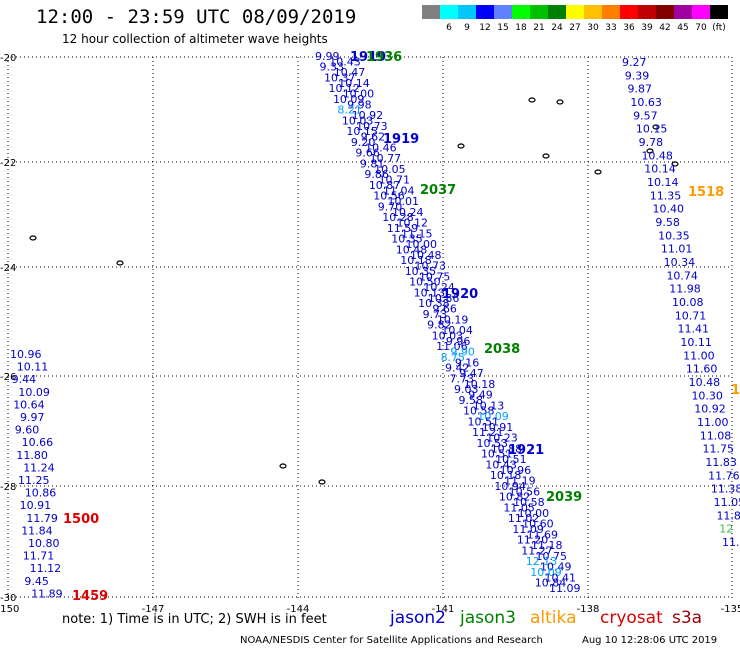  What do you see at coordinates (462, 378) in the screenshot?
I see `wave-height-value: 7.73` at bounding box center [462, 378].